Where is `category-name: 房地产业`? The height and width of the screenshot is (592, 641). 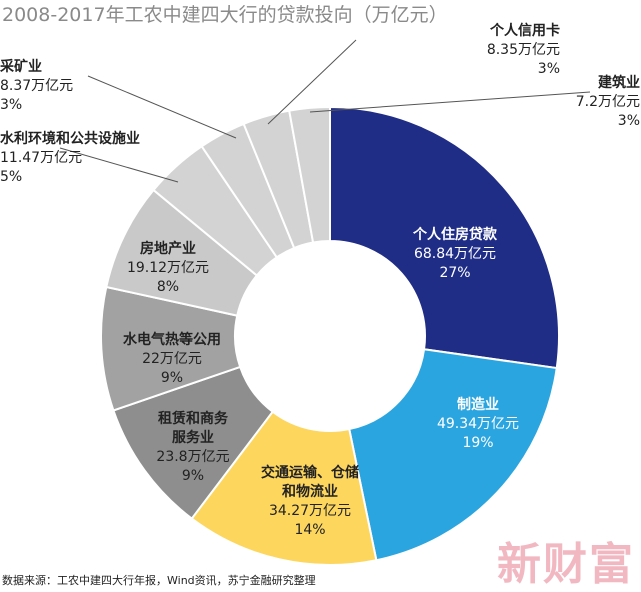 category-name: 房地产业 is located at coordinates (168, 249).